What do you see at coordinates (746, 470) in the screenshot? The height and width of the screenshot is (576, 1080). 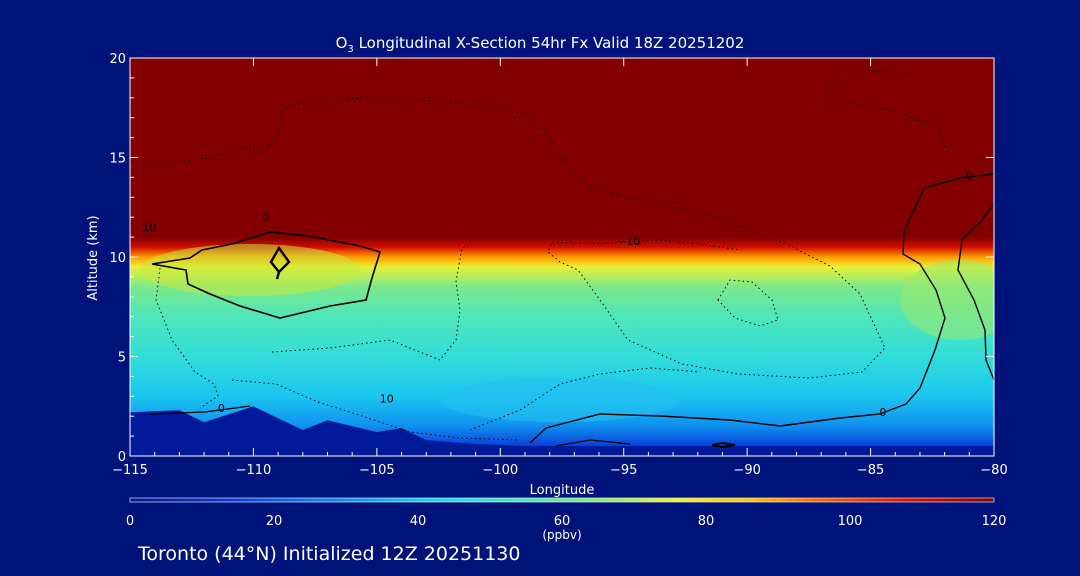 I see `x-tick-label: −90` at bounding box center [746, 470].